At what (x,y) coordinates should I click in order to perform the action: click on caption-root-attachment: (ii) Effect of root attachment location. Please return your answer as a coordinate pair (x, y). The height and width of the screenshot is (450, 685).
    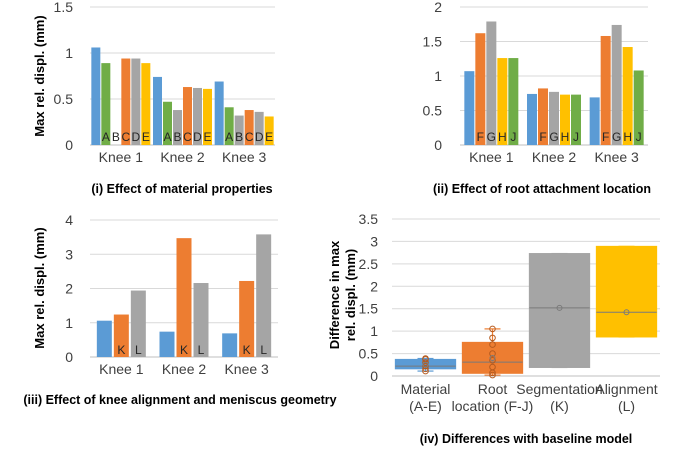
    Looking at the image, I should click on (542, 189).